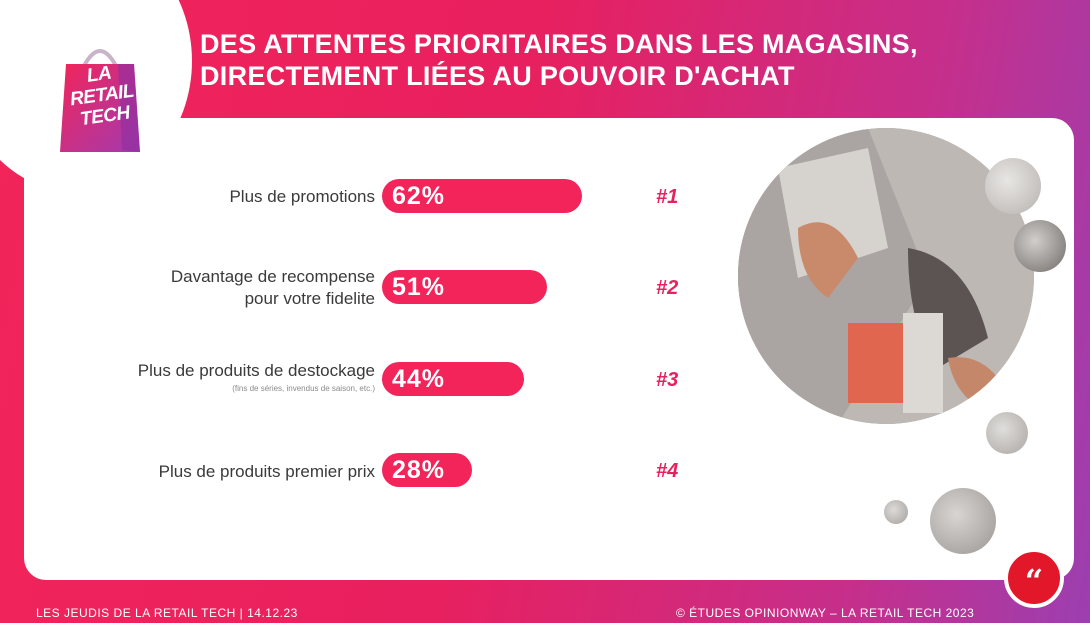 The image size is (1090, 623). I want to click on bar-value-4: 28%, so click(419, 470).